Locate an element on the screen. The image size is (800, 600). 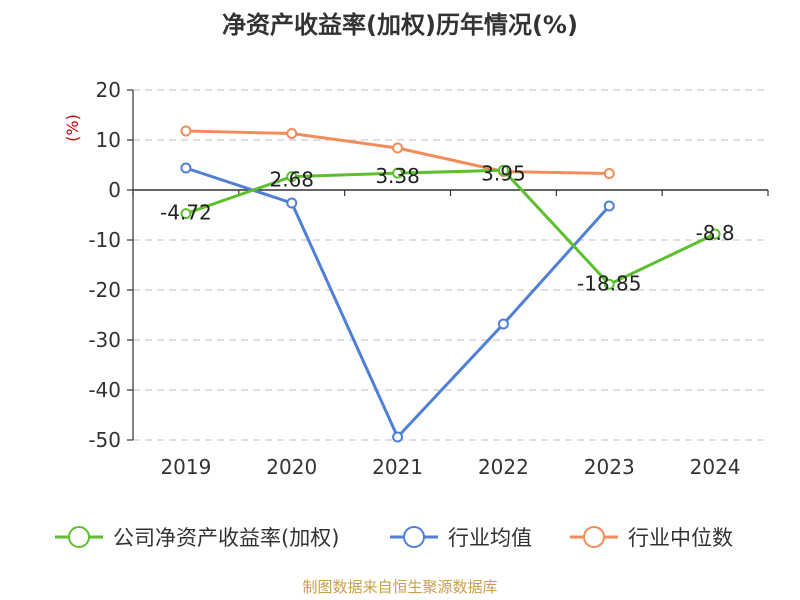
y-tick-label: 20 is located at coordinates (108, 90).